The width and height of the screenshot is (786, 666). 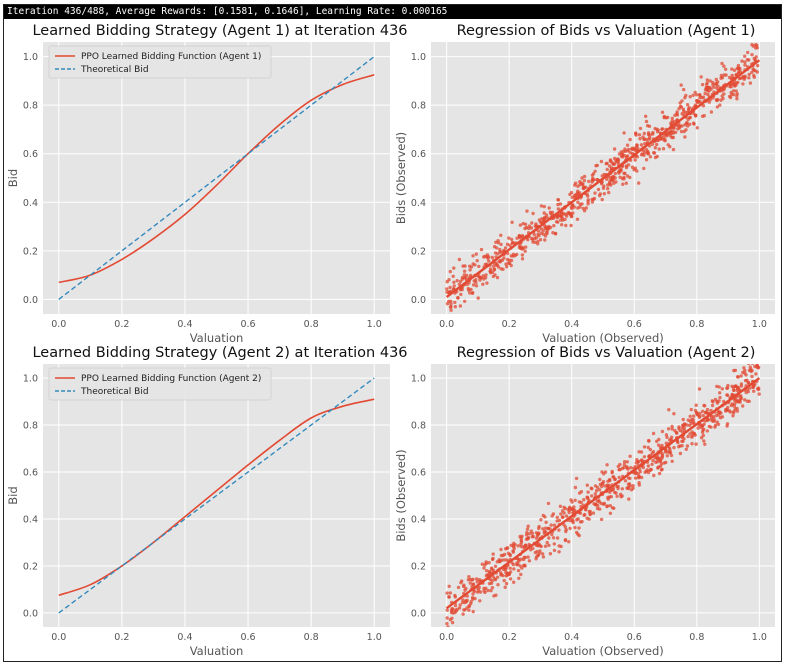 I want to click on y-tick-label: 0.8, so click(x=418, y=426).